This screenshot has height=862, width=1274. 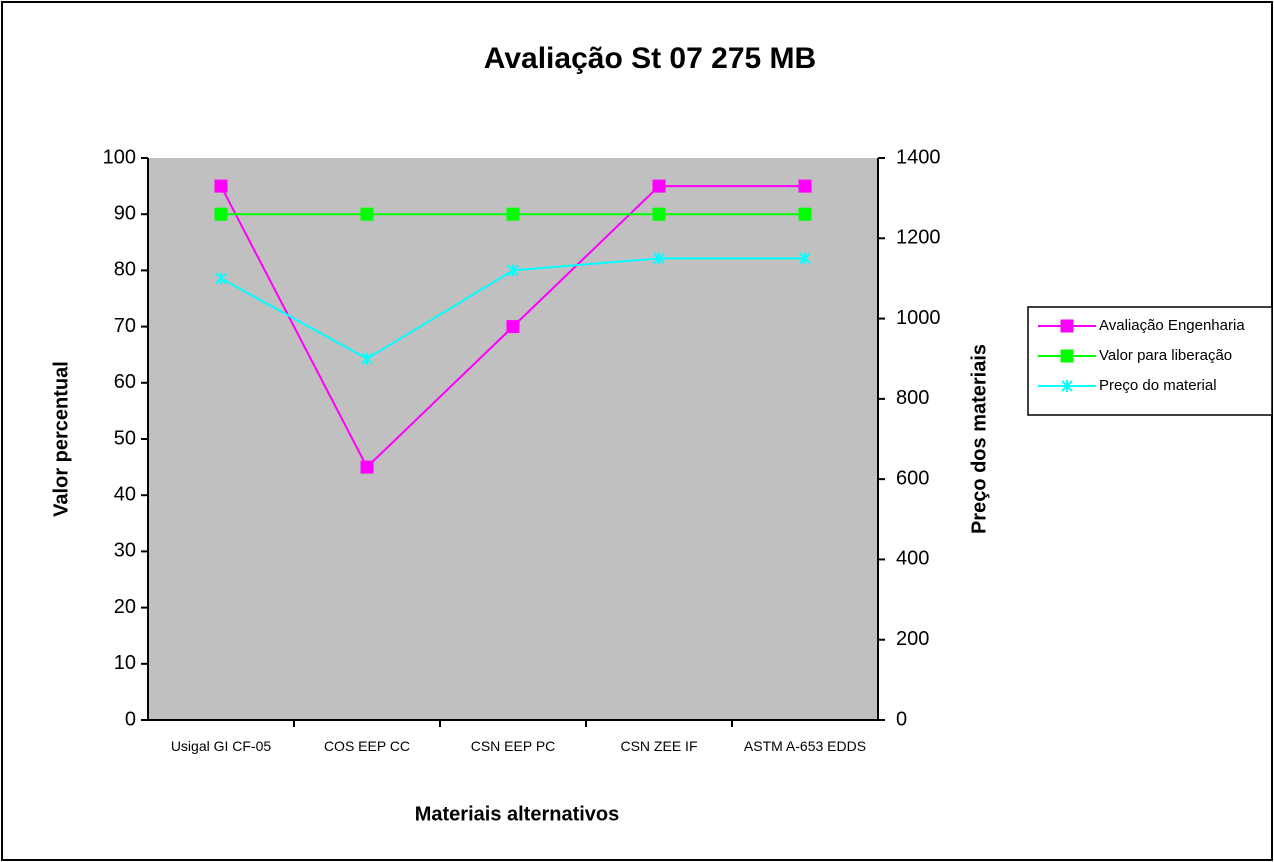 I want to click on legend-label: Valor para liberação, so click(x=1165, y=355).